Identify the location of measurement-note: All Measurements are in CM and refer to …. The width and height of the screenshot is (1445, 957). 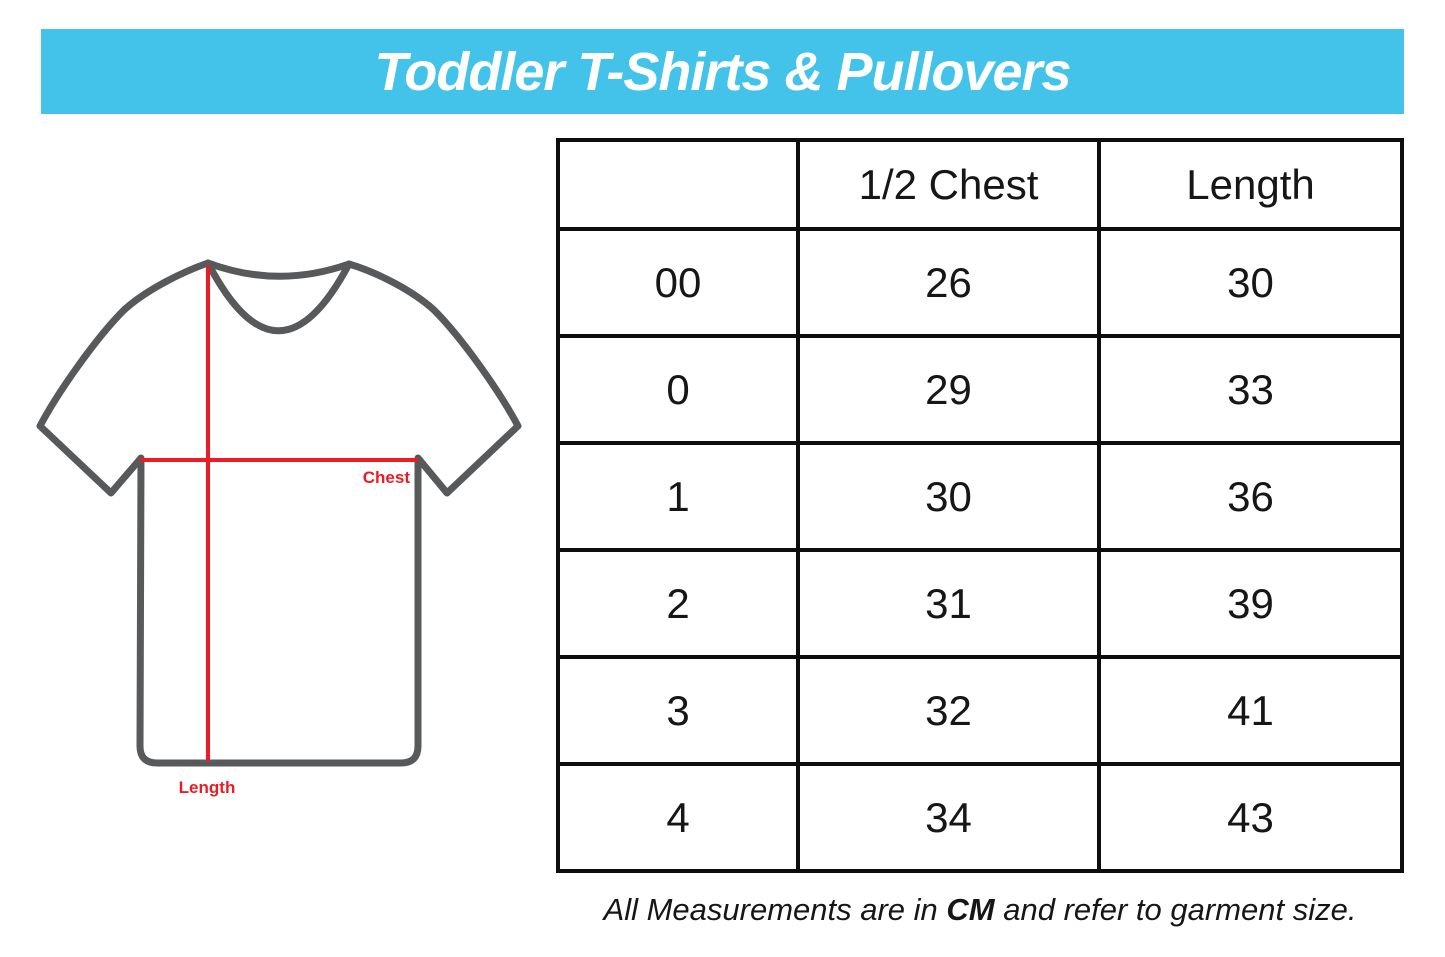
(980, 910).